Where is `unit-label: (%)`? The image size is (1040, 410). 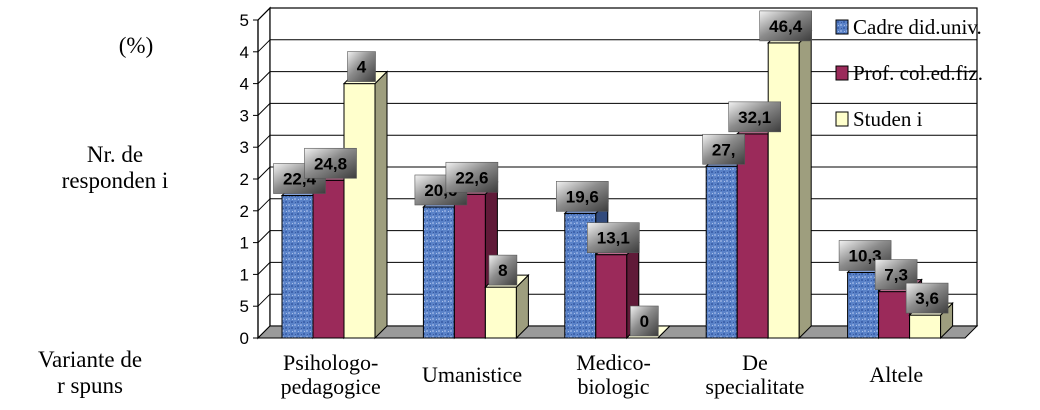 unit-label: (%) is located at coordinates (136, 45).